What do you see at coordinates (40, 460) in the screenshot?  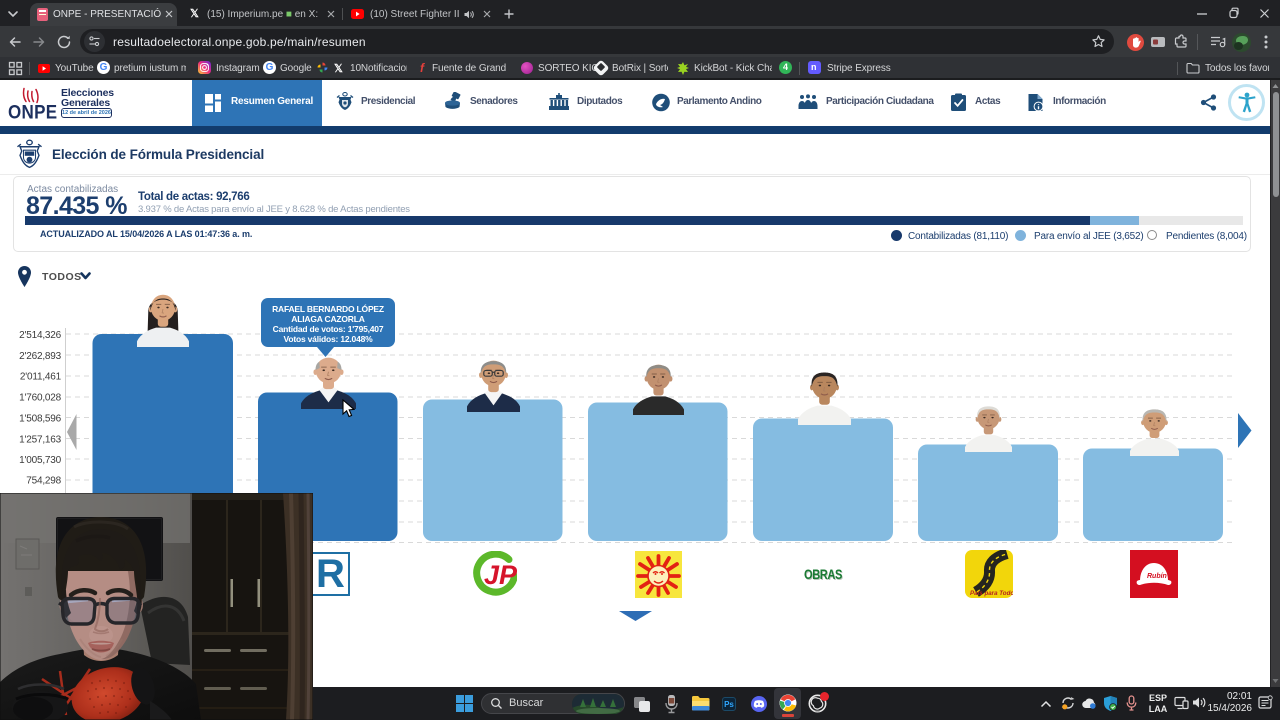 I see `svg-text: 1'005,730` at bounding box center [40, 460].